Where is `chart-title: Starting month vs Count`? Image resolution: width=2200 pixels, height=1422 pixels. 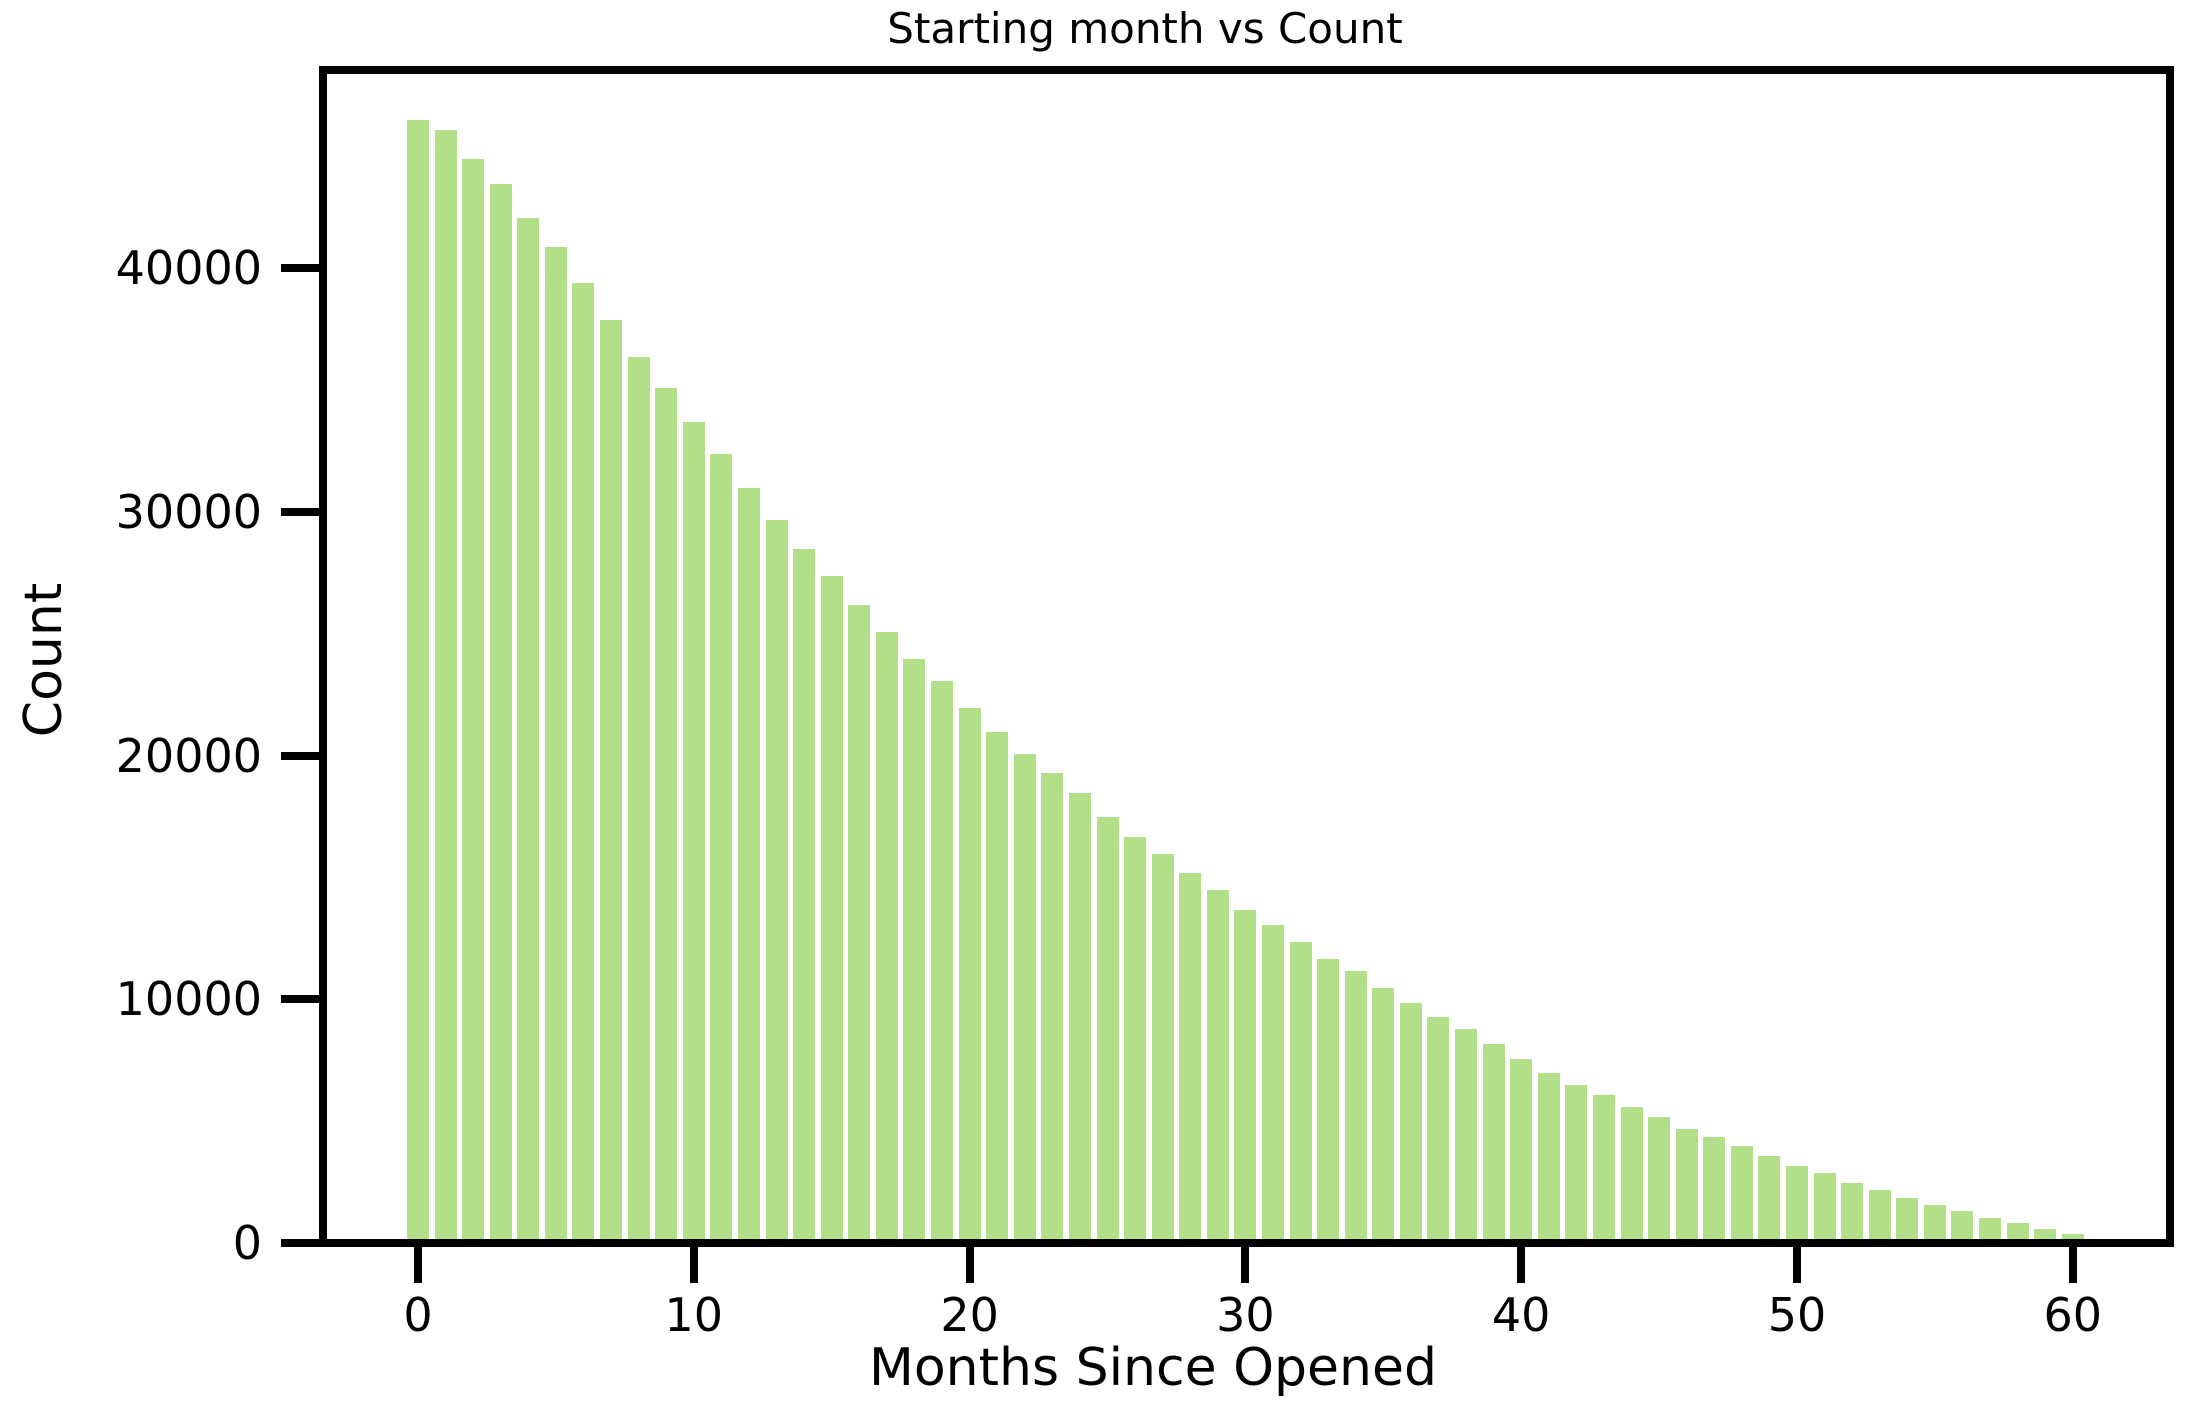 chart-title: Starting month vs Count is located at coordinates (1145, 28).